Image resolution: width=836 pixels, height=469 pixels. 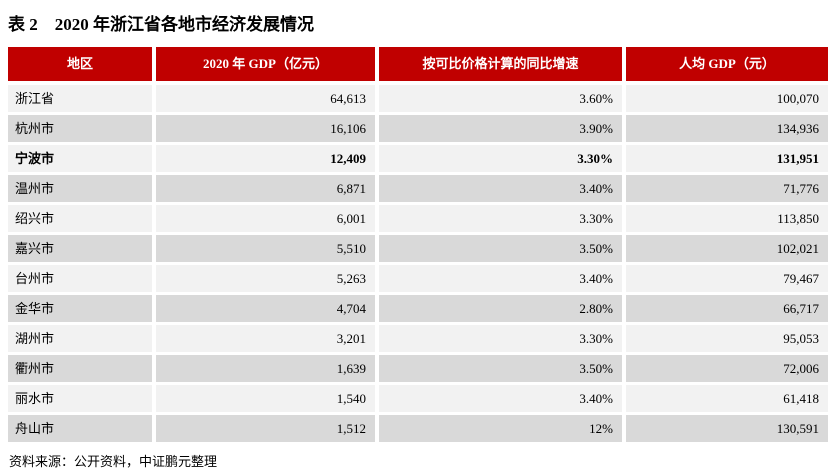 I want to click on cell-gdp: 12,409, so click(x=265, y=158).